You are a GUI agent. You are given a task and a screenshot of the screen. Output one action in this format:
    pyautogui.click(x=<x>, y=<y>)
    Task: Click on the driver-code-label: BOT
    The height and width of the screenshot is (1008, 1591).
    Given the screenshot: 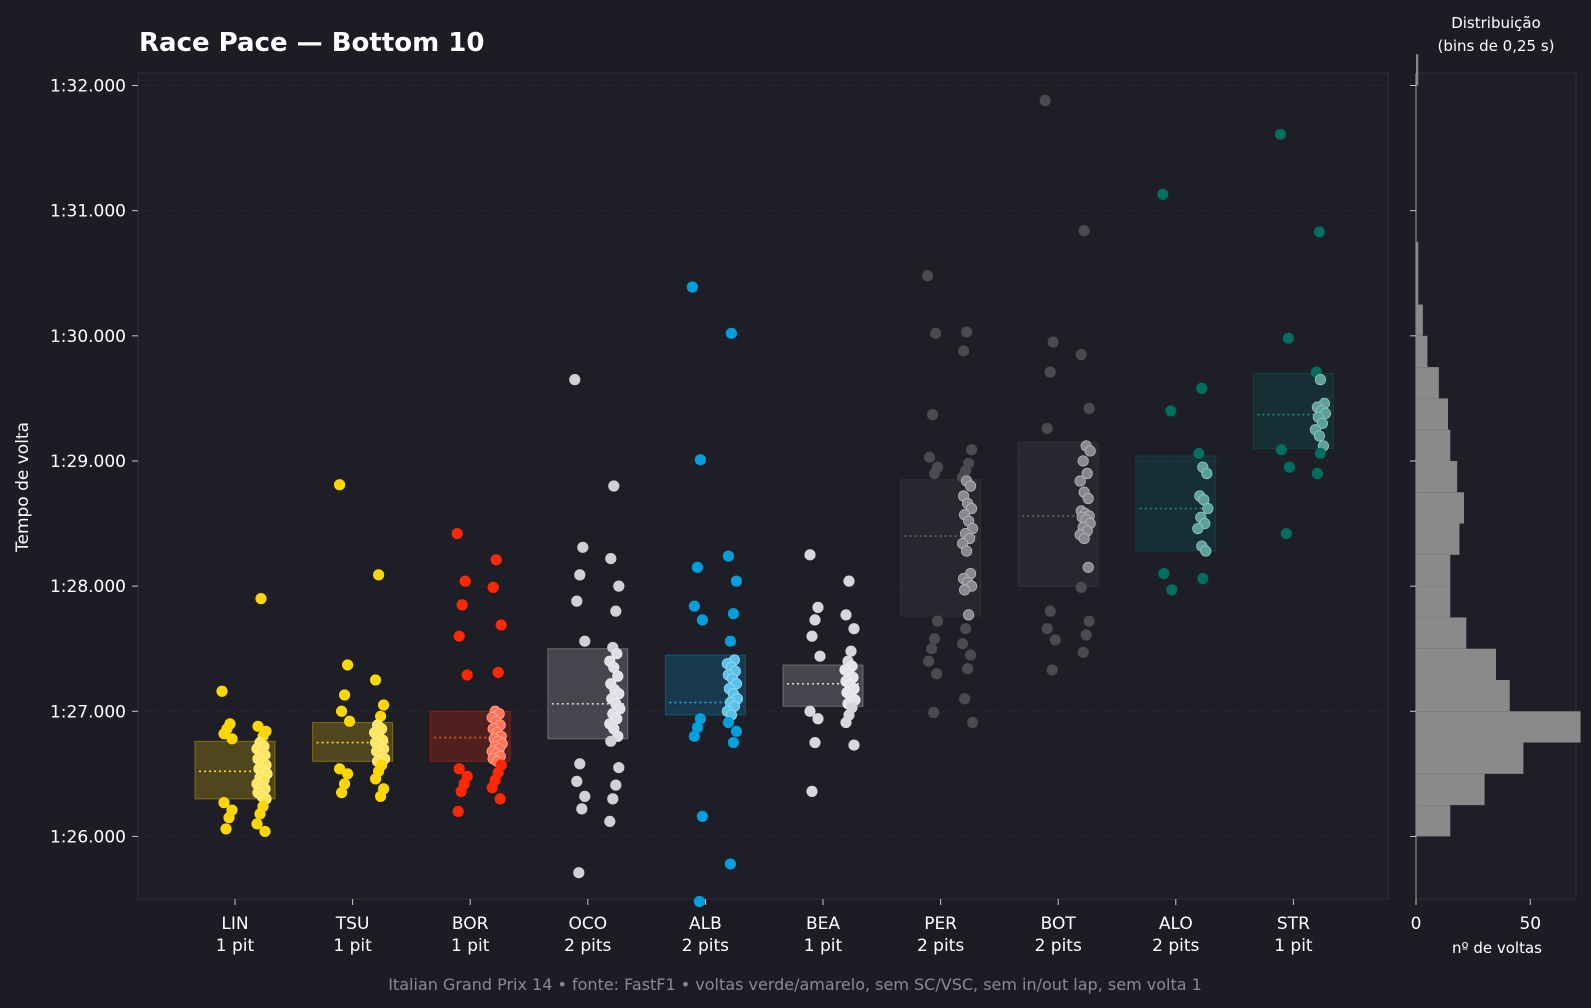 What is the action you would take?
    pyautogui.click(x=1059, y=924)
    